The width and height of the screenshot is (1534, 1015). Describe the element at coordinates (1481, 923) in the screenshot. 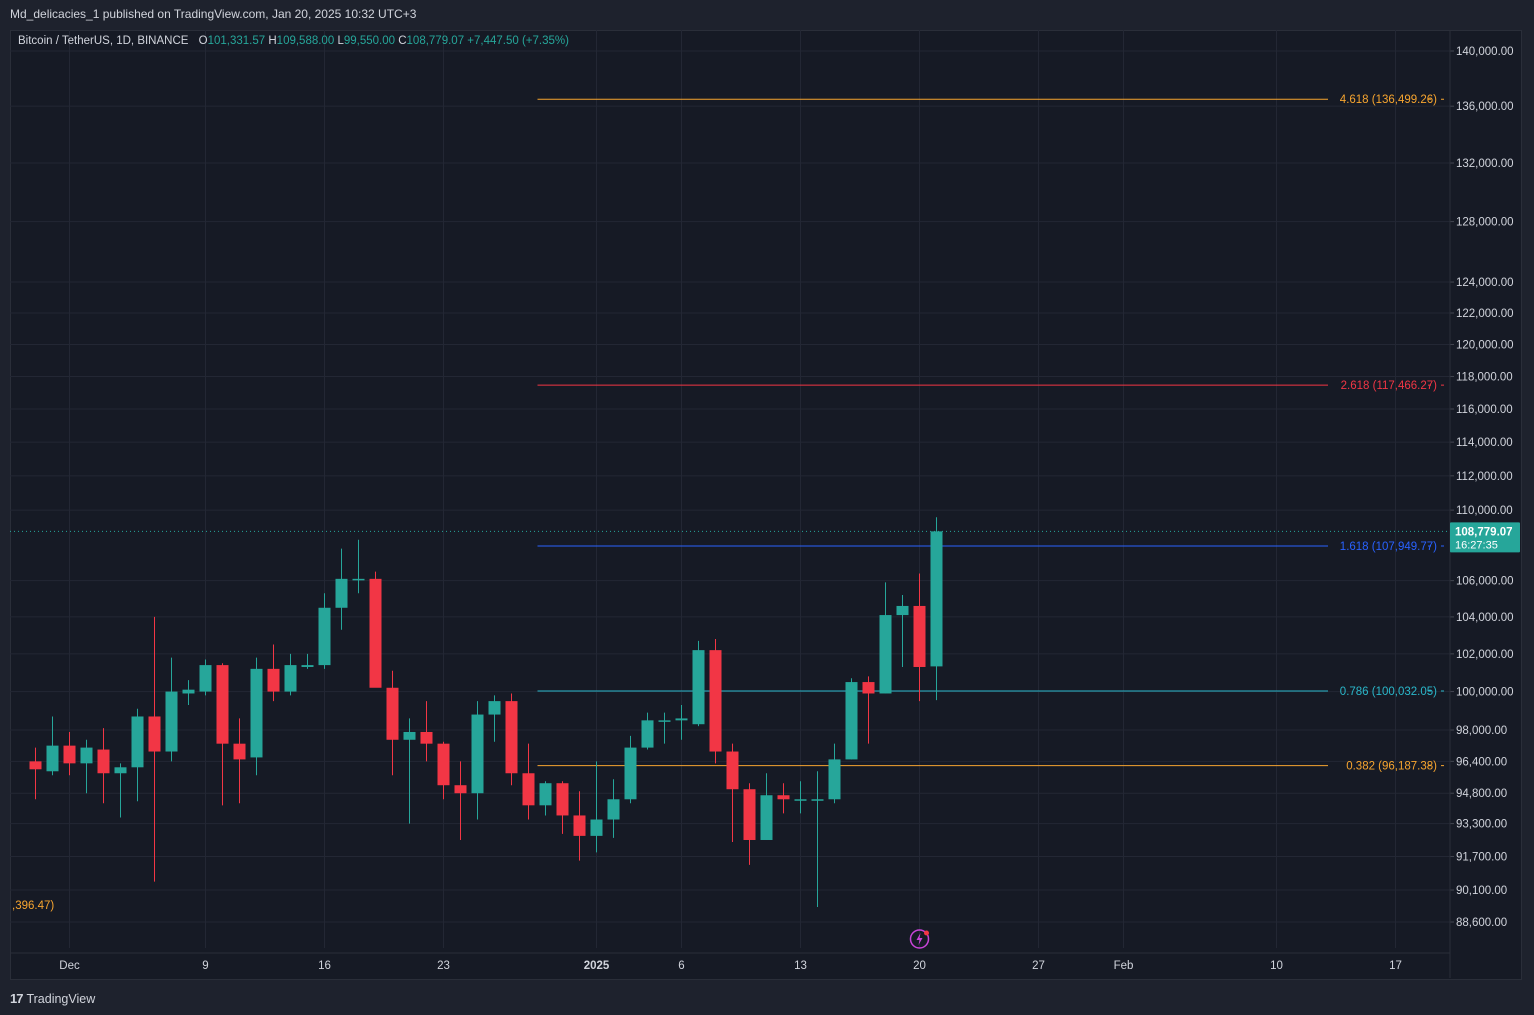

I see `price-tick-label: 88,600.00` at that location.